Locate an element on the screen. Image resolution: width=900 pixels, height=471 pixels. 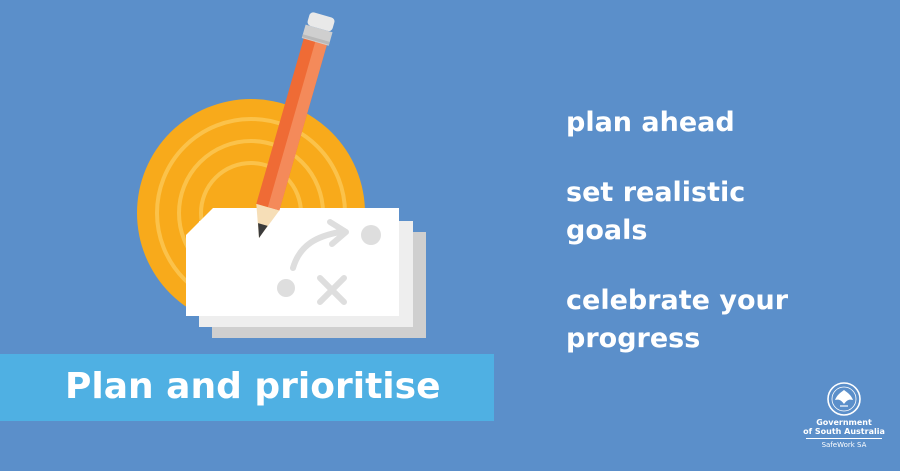
tip-item: celebrate your progress is located at coordinates (677, 319).